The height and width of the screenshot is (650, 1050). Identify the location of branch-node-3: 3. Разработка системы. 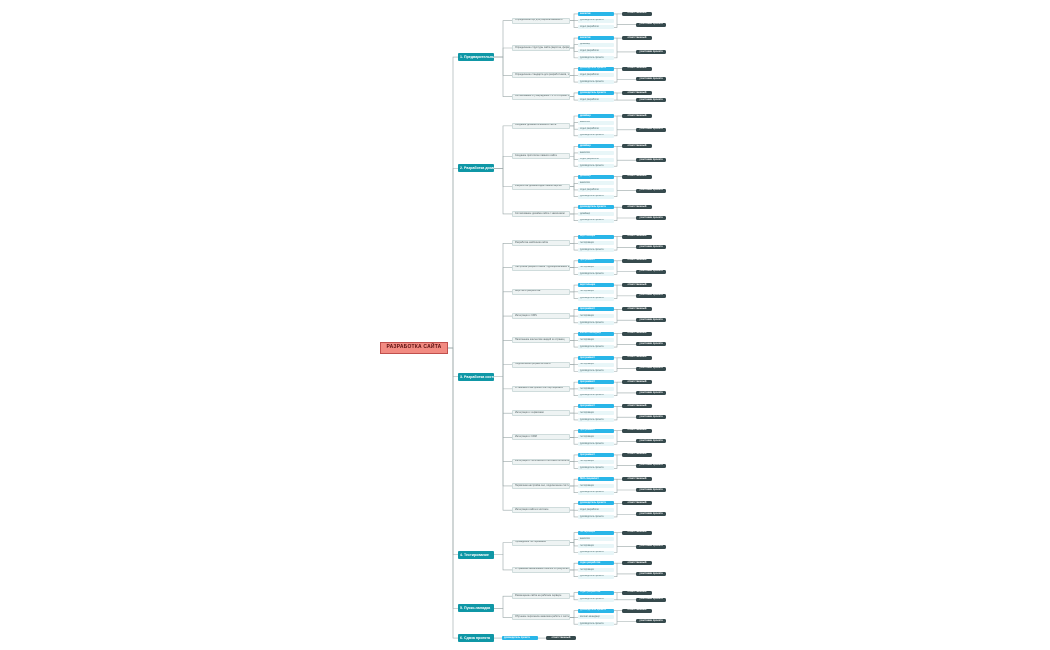
(476, 376).